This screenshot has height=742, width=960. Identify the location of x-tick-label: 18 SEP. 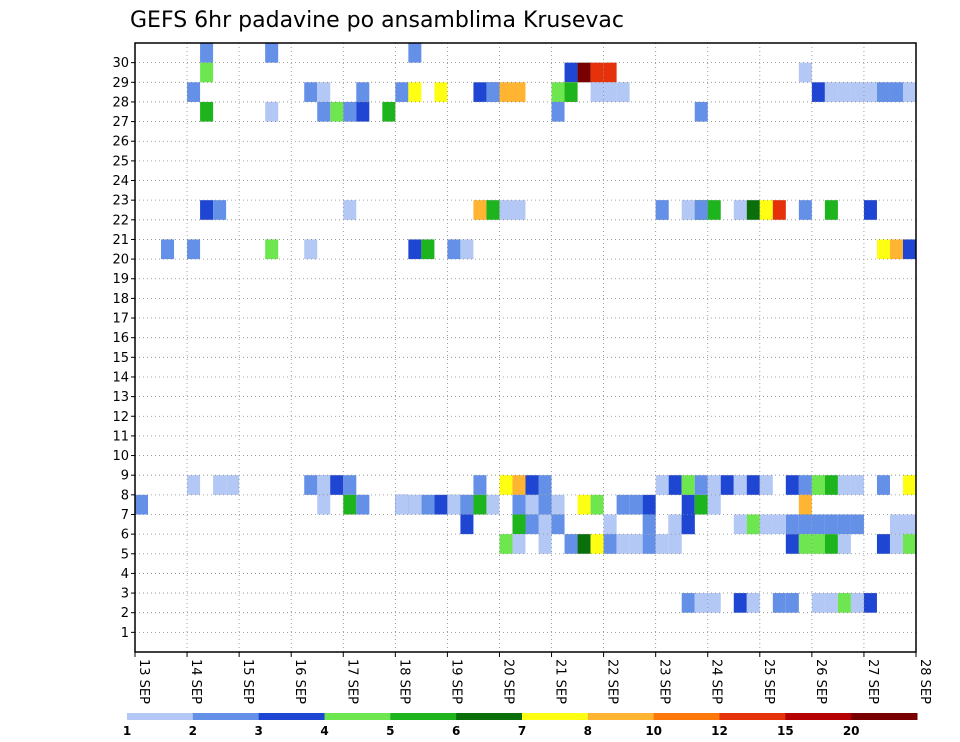
(403, 681).